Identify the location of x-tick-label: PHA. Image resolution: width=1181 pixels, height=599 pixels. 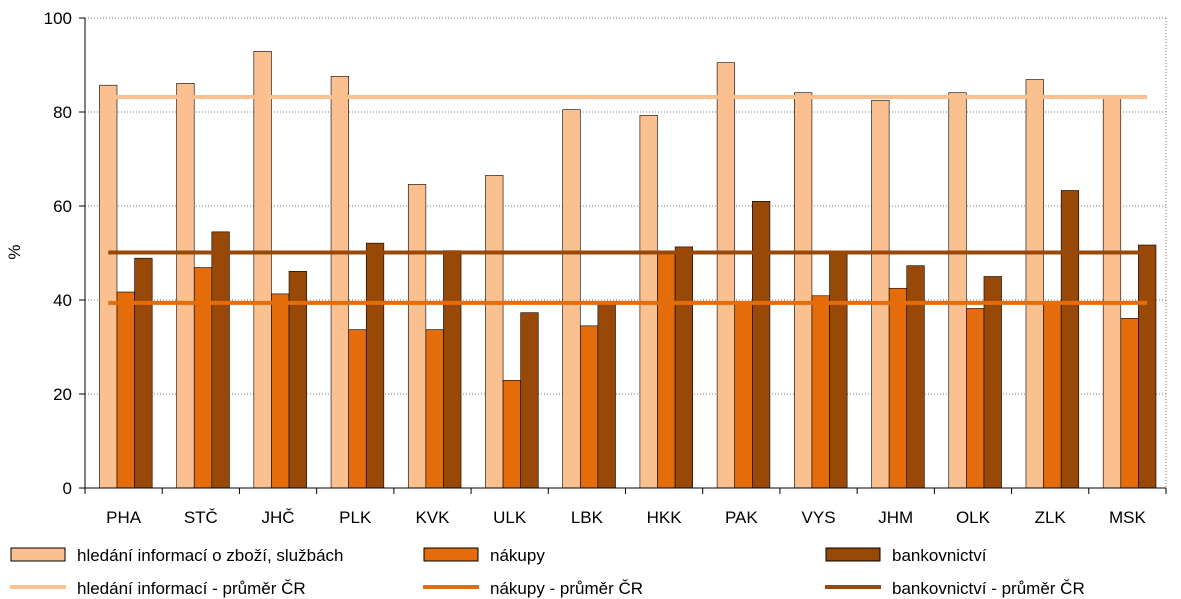
(124, 517).